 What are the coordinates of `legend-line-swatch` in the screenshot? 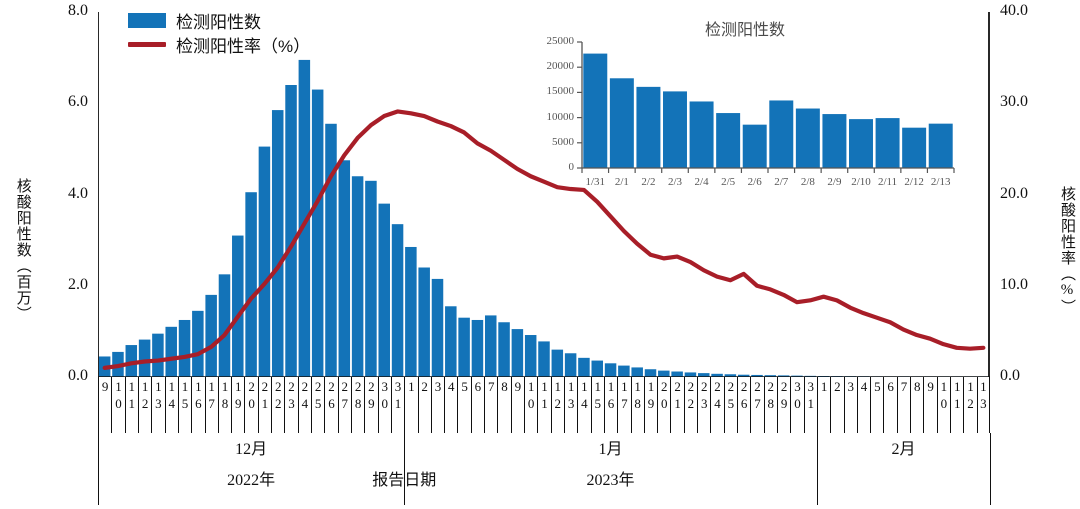 It's located at (147, 44).